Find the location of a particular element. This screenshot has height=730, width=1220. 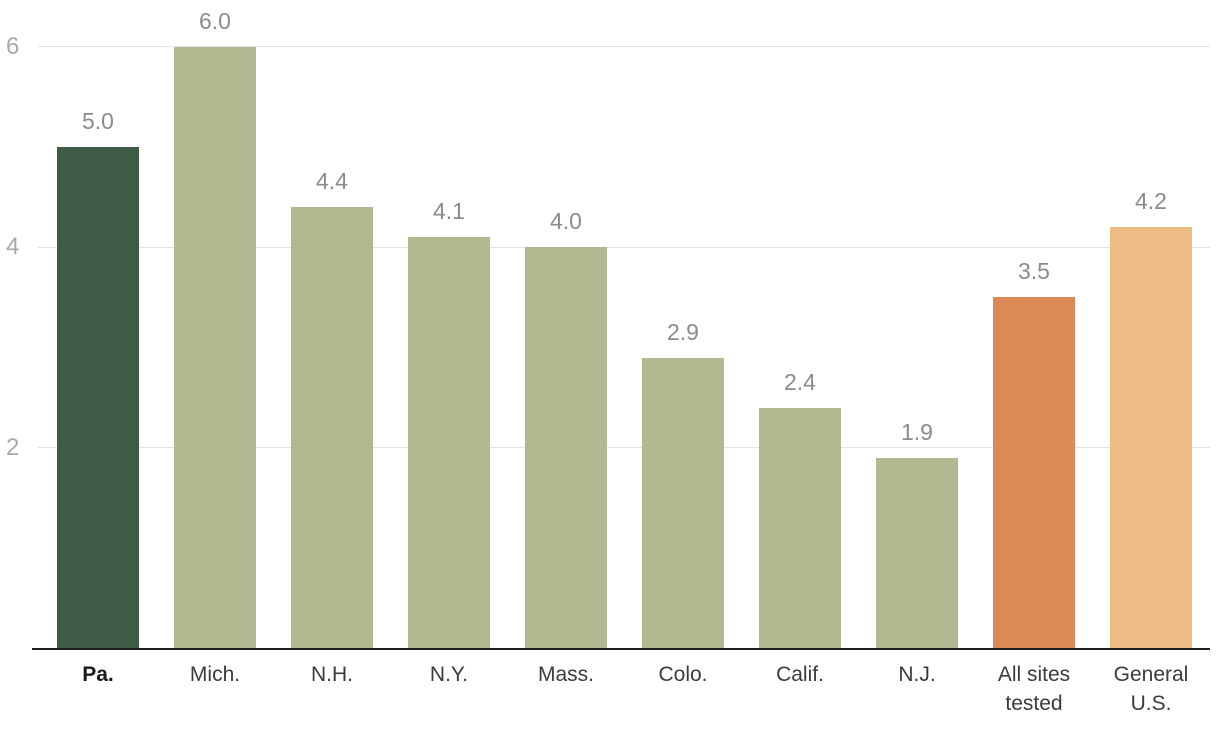

bar-colo is located at coordinates (683, 502).